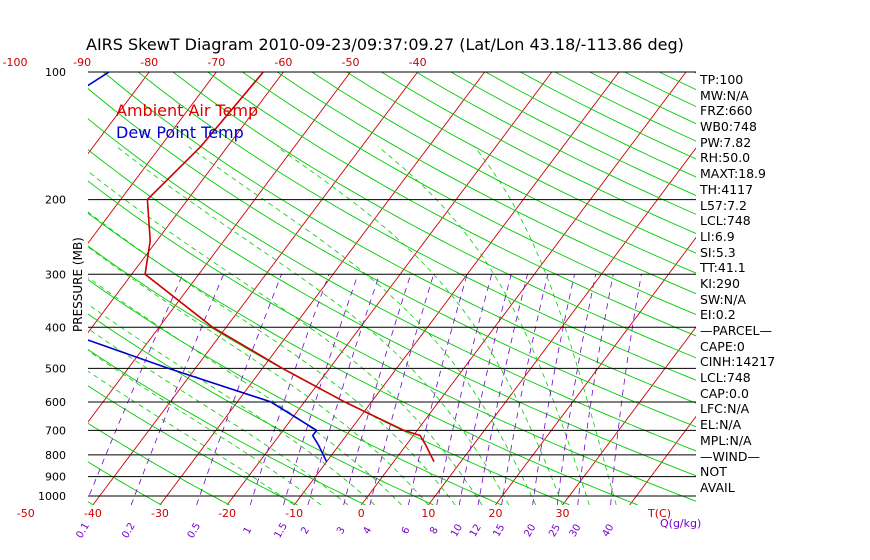  Describe the element at coordinates (52, 496) in the screenshot. I see `pressure-tick-label: 1000` at that location.